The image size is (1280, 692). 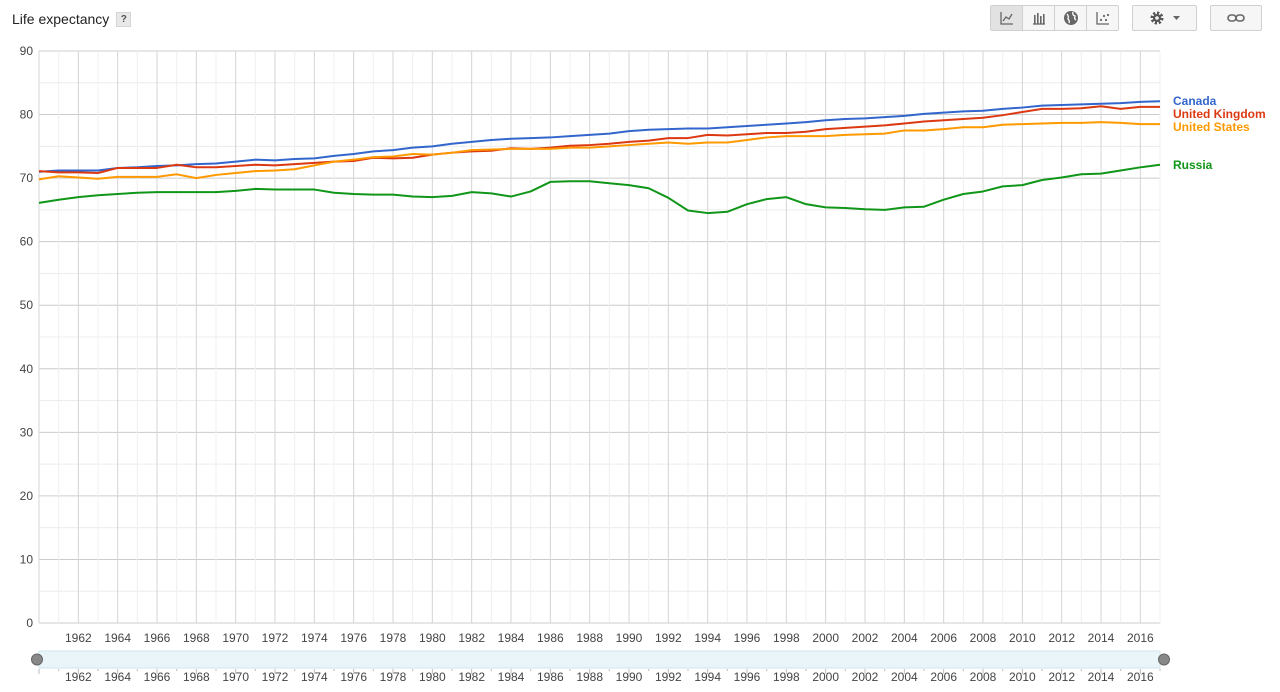 I want to click on chart-title-bar: Life expectancy ?, so click(x=72, y=19).